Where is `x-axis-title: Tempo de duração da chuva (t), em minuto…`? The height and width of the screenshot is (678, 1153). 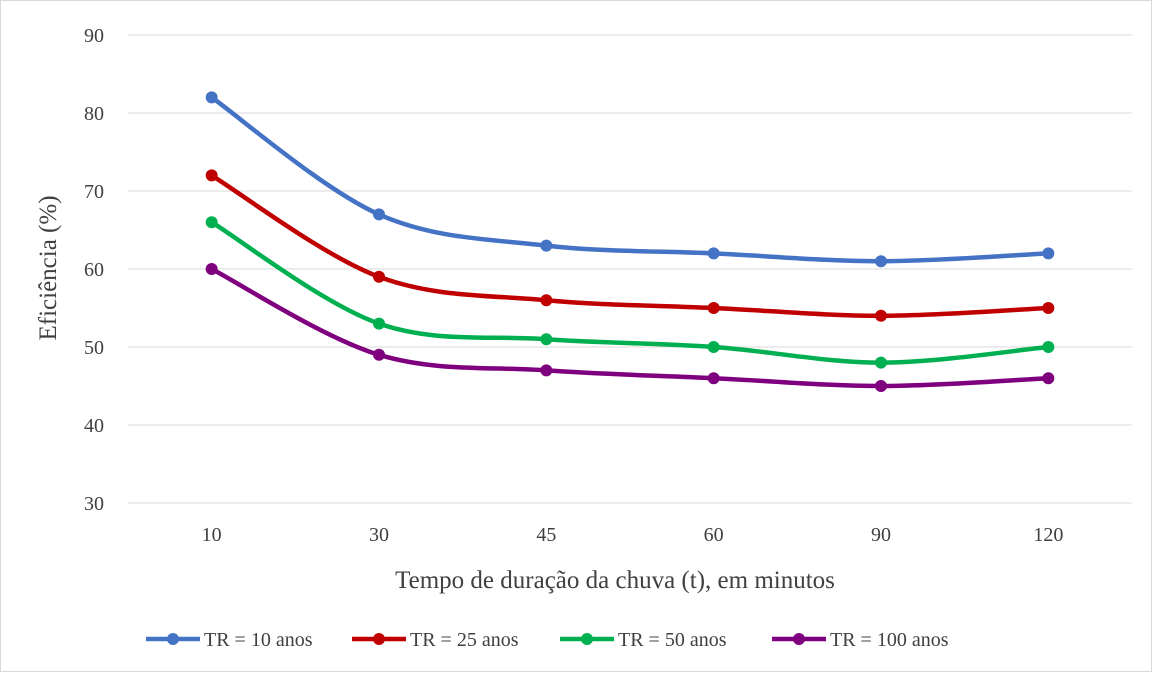 x-axis-title: Tempo de duração da chuva (t), em minuto… is located at coordinates (615, 580).